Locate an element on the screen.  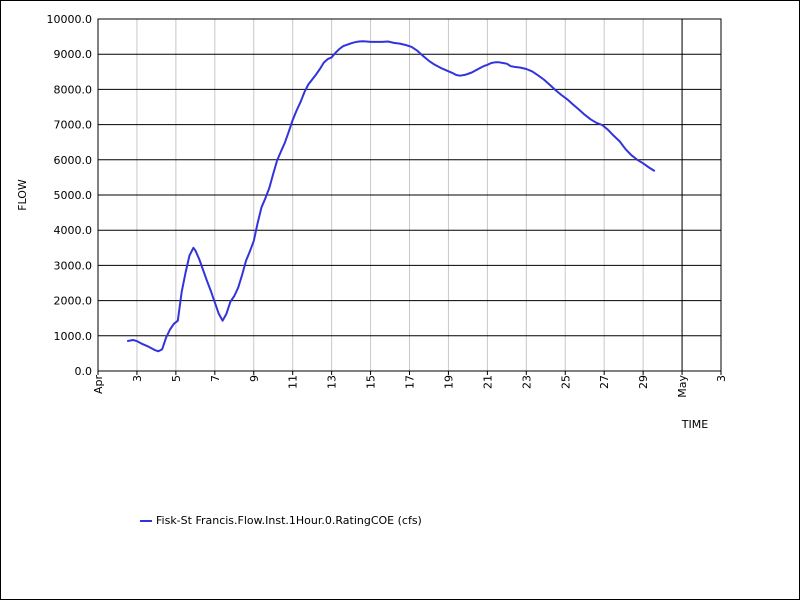
y-tick-label: 0.0 is located at coordinates (84, 371).